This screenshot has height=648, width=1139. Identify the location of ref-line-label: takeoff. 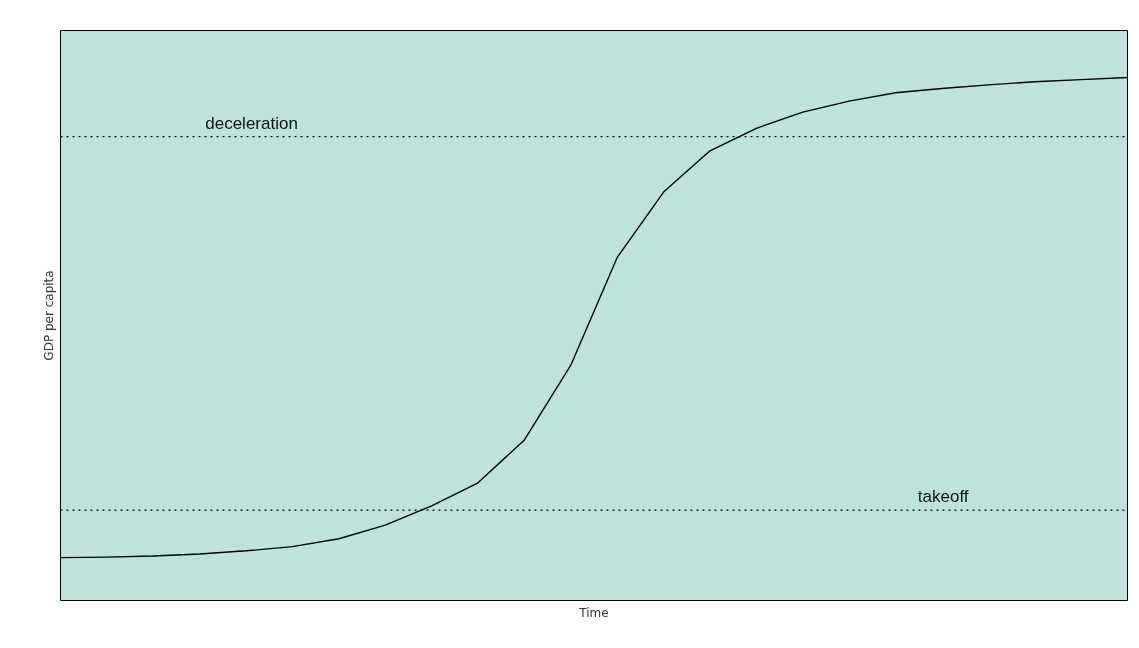
(943, 497).